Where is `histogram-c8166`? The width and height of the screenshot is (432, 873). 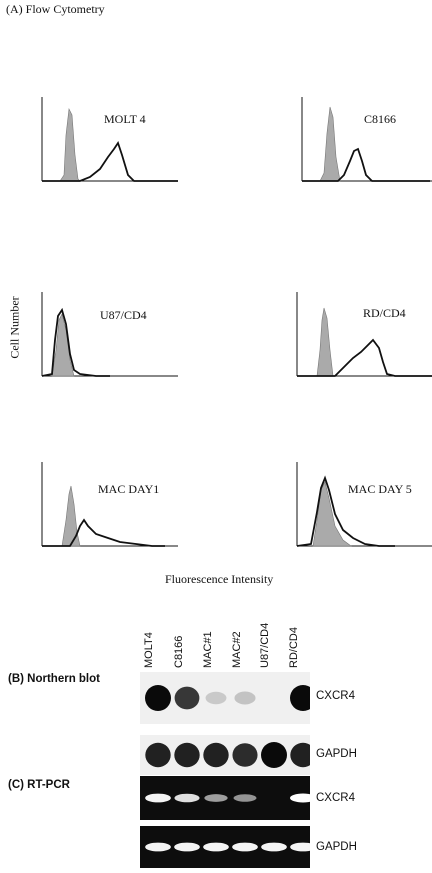 histogram-c8166 is located at coordinates (366, 139).